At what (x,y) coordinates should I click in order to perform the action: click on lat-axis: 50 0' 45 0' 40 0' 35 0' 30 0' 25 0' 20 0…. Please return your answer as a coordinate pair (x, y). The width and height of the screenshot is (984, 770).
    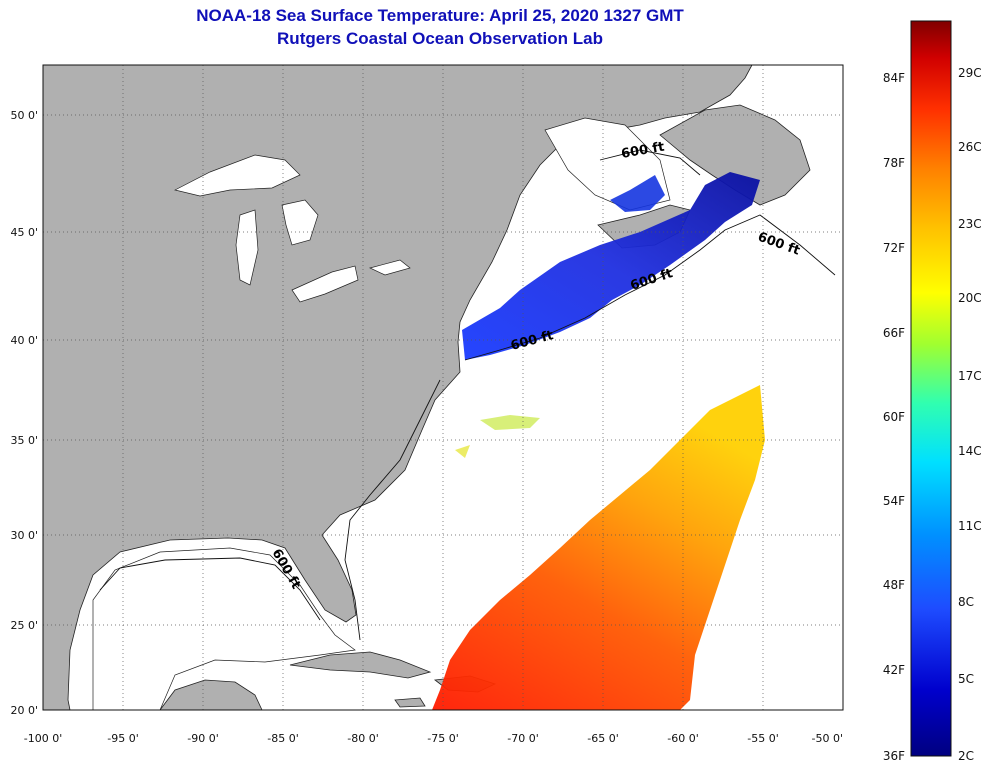
    Looking at the image, I should click on (24, 413).